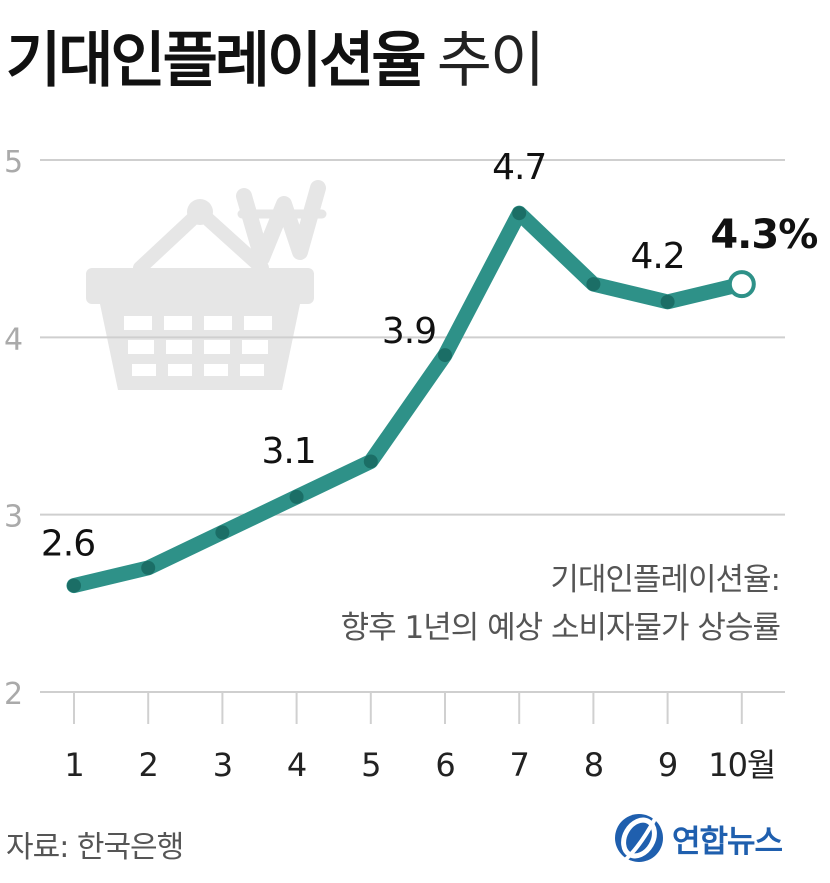 This screenshot has height=883, width=830. Describe the element at coordinates (490, 61) in the screenshot. I see `chart-title-sub: 추이` at that location.